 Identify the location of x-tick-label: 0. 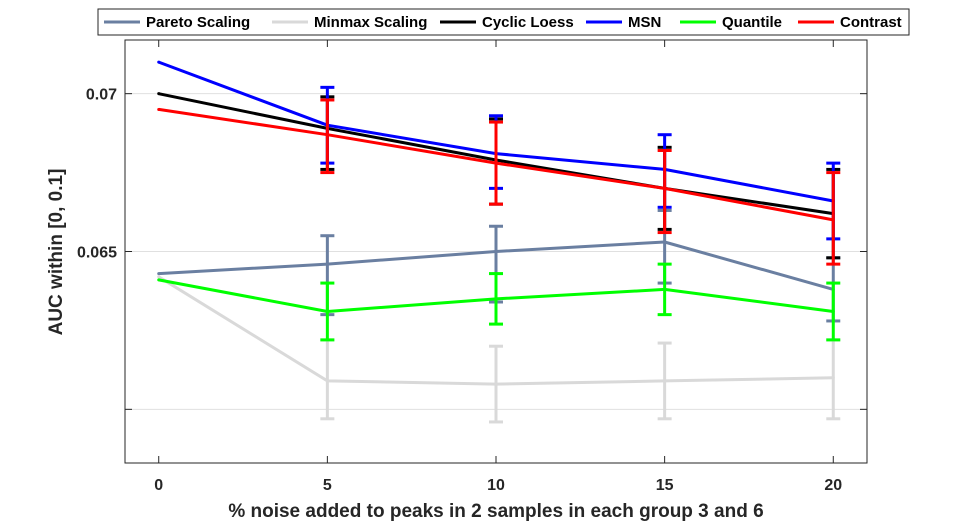
(158, 485).